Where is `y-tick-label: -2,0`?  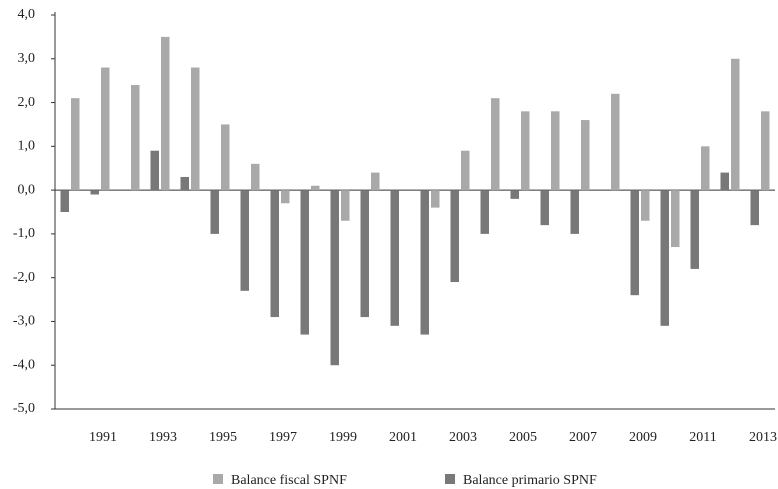 y-tick-label: -2,0 is located at coordinates (24, 277).